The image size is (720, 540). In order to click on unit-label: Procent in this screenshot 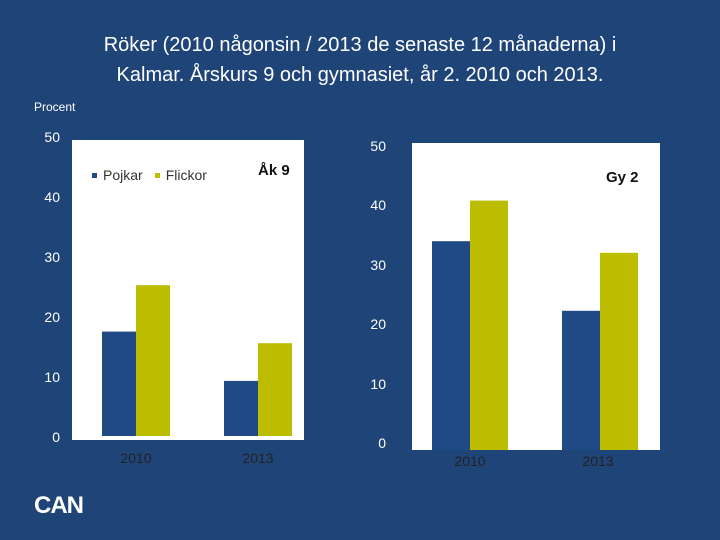, I will do `click(55, 107)`.